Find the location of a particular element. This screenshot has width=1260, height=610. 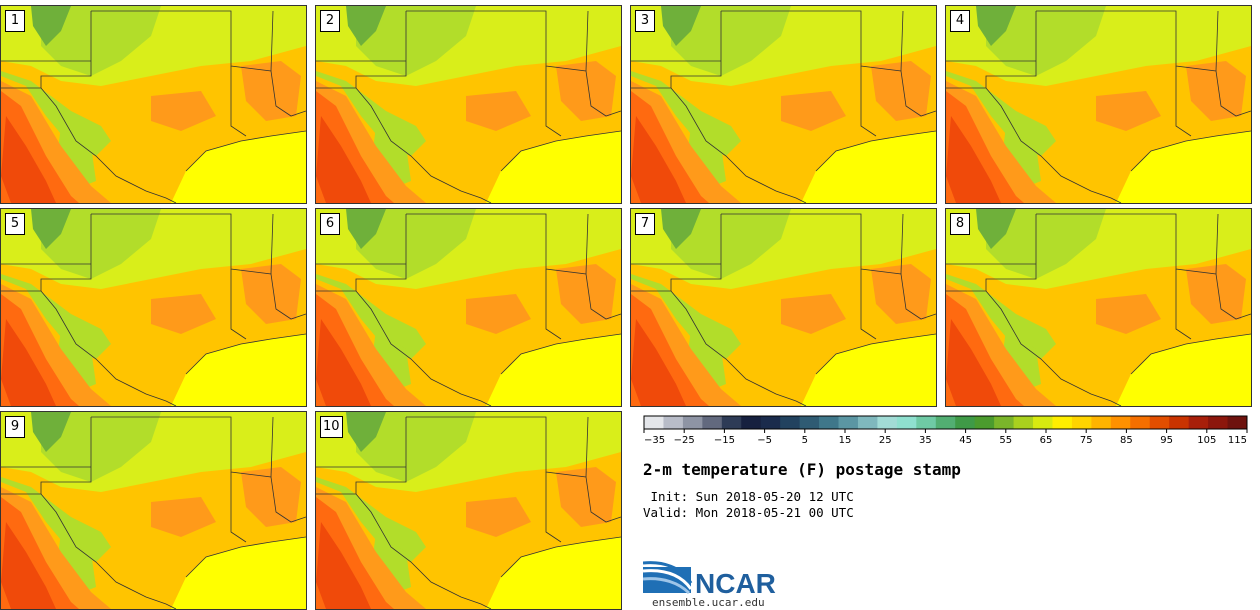

colorbar-tick-label: 105 is located at coordinates (1206, 440).